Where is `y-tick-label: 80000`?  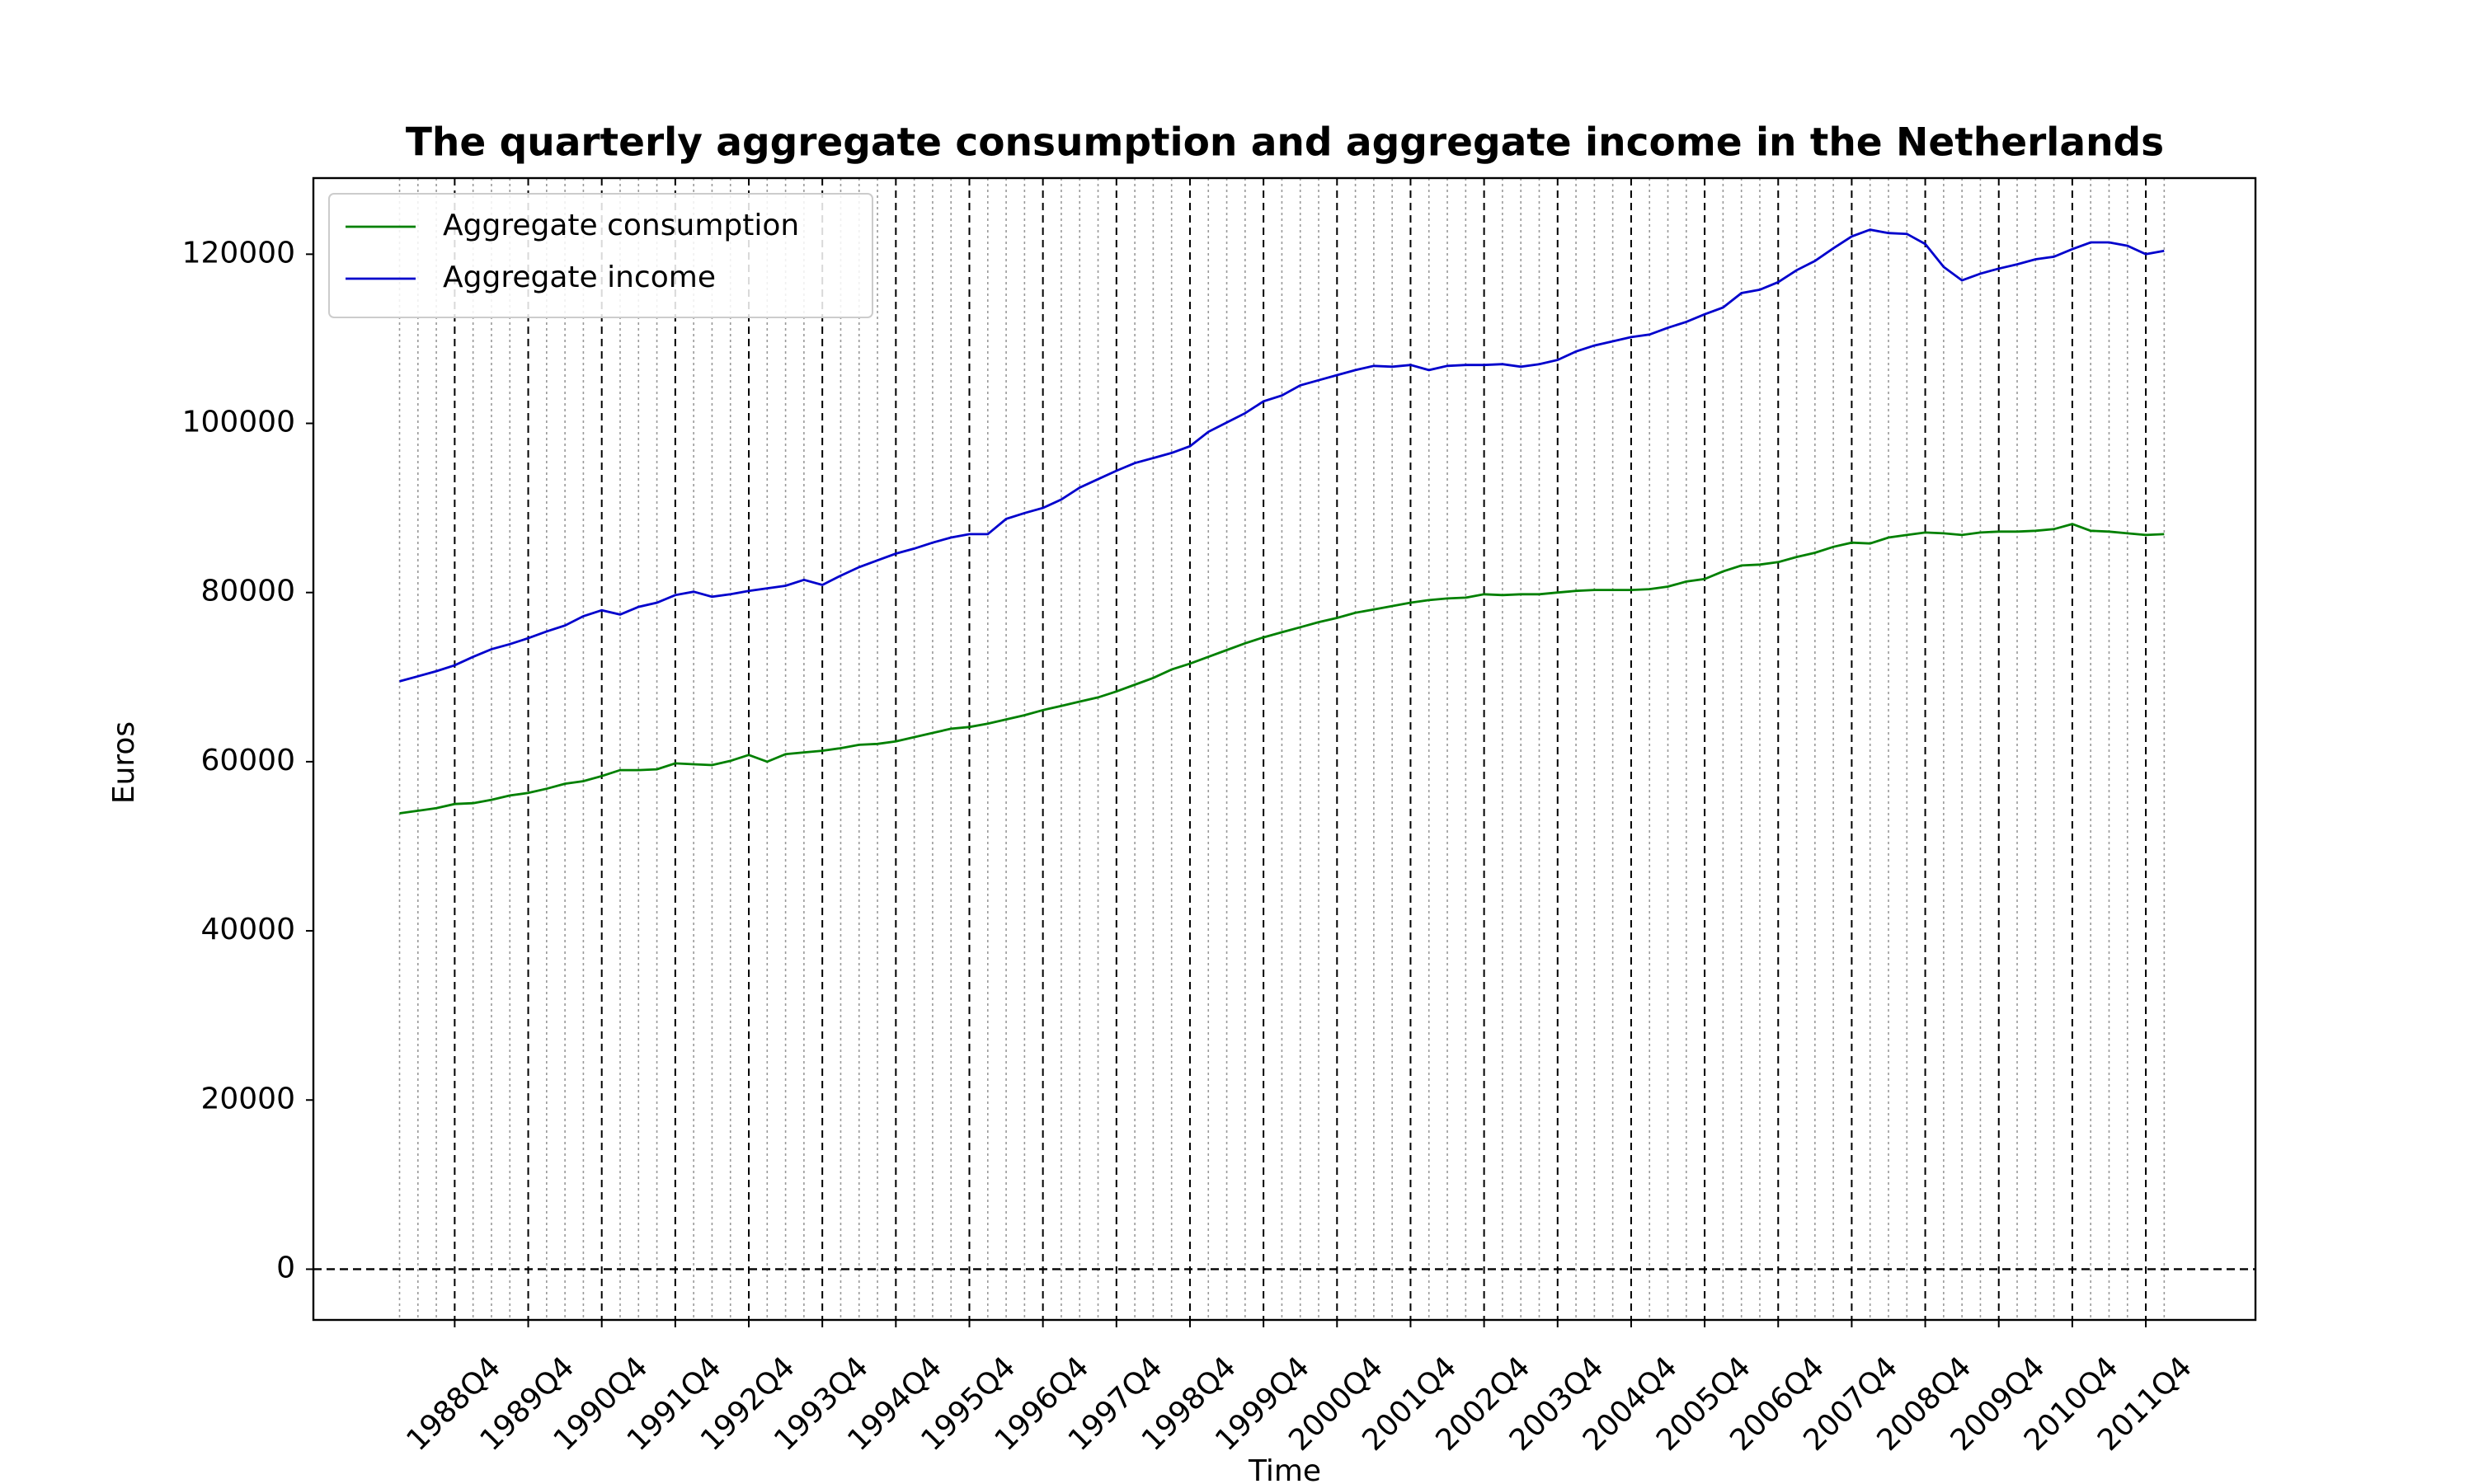
y-tick-label: 80000 is located at coordinates (247, 591).